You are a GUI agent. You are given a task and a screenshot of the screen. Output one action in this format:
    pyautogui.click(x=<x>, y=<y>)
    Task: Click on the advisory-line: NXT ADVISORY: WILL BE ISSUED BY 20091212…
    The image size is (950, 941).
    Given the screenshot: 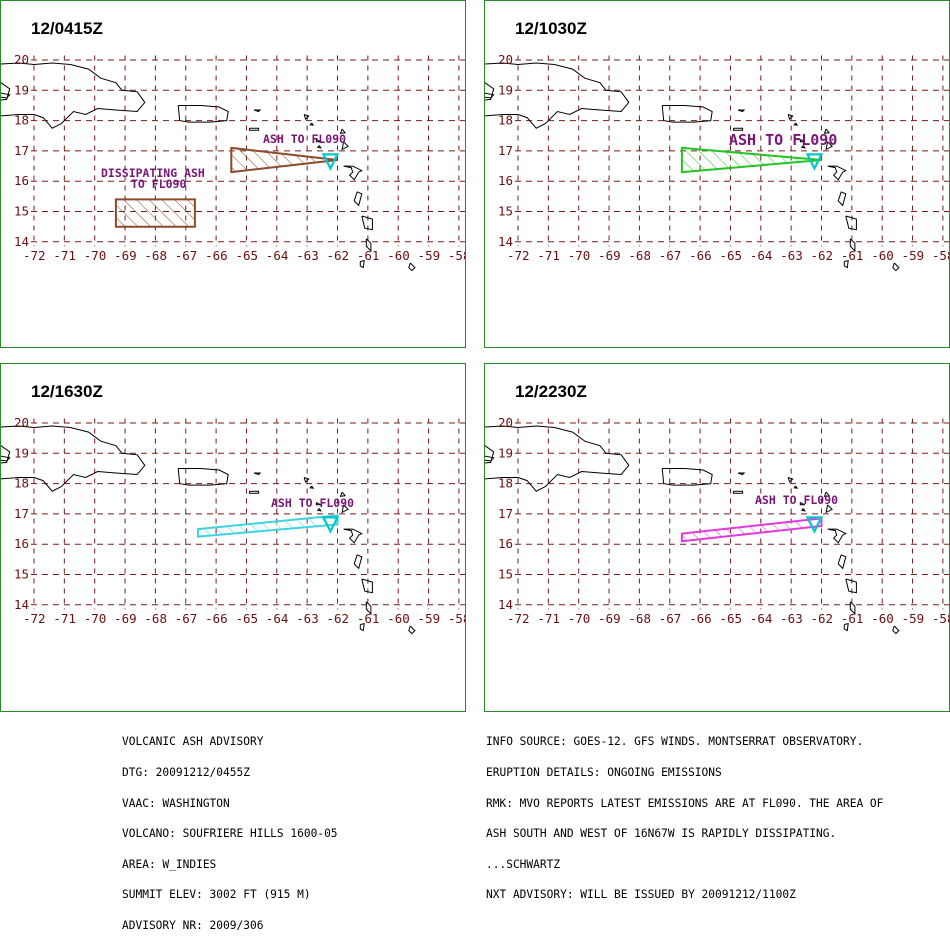 What is the action you would take?
    pyautogui.click(x=641, y=895)
    